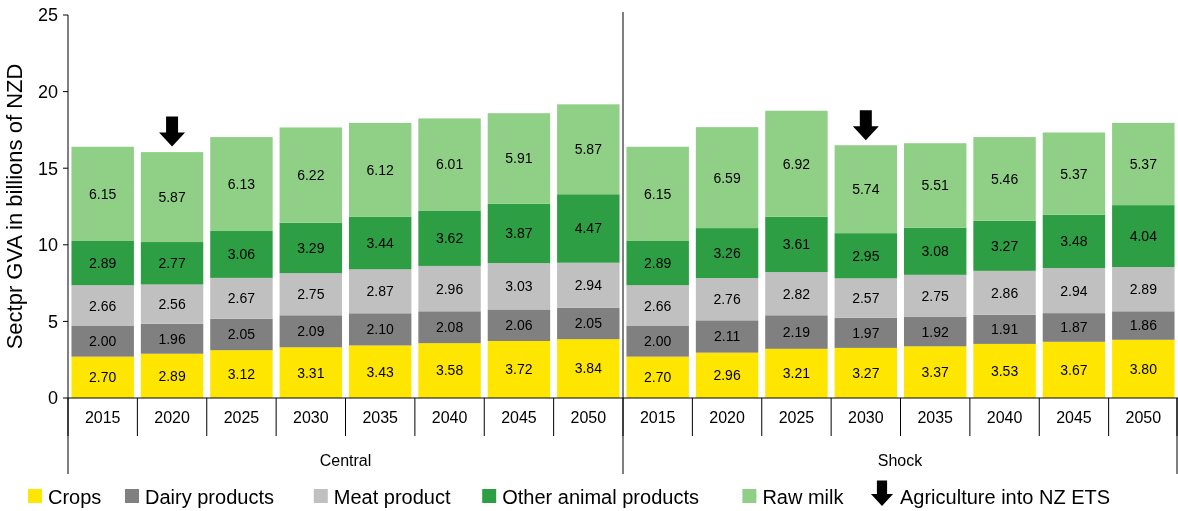 Image resolution: width=1178 pixels, height=511 pixels. What do you see at coordinates (1004, 370) in the screenshot?
I see `data-label: 3.53` at bounding box center [1004, 370].